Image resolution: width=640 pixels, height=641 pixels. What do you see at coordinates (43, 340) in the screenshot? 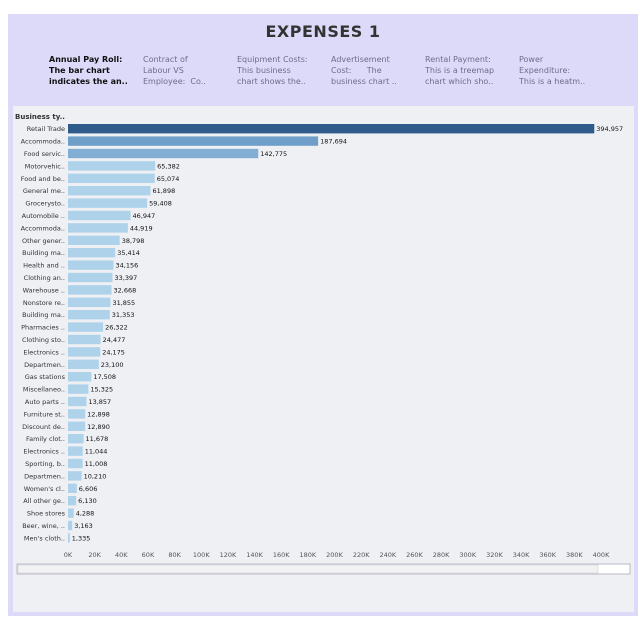
I see `category-label: Clothing sto..` at bounding box center [43, 340].